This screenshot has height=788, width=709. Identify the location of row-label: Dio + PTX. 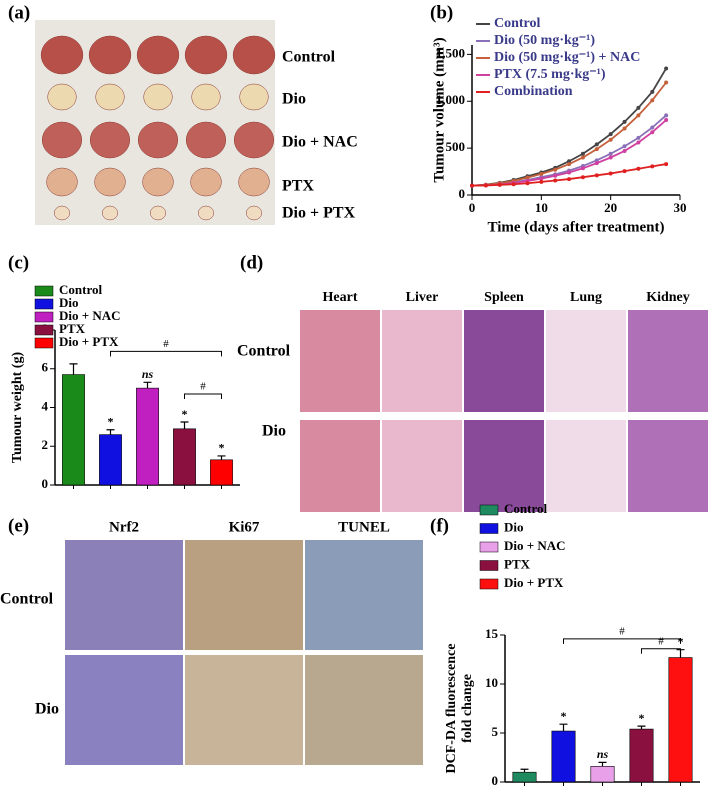
(319, 213).